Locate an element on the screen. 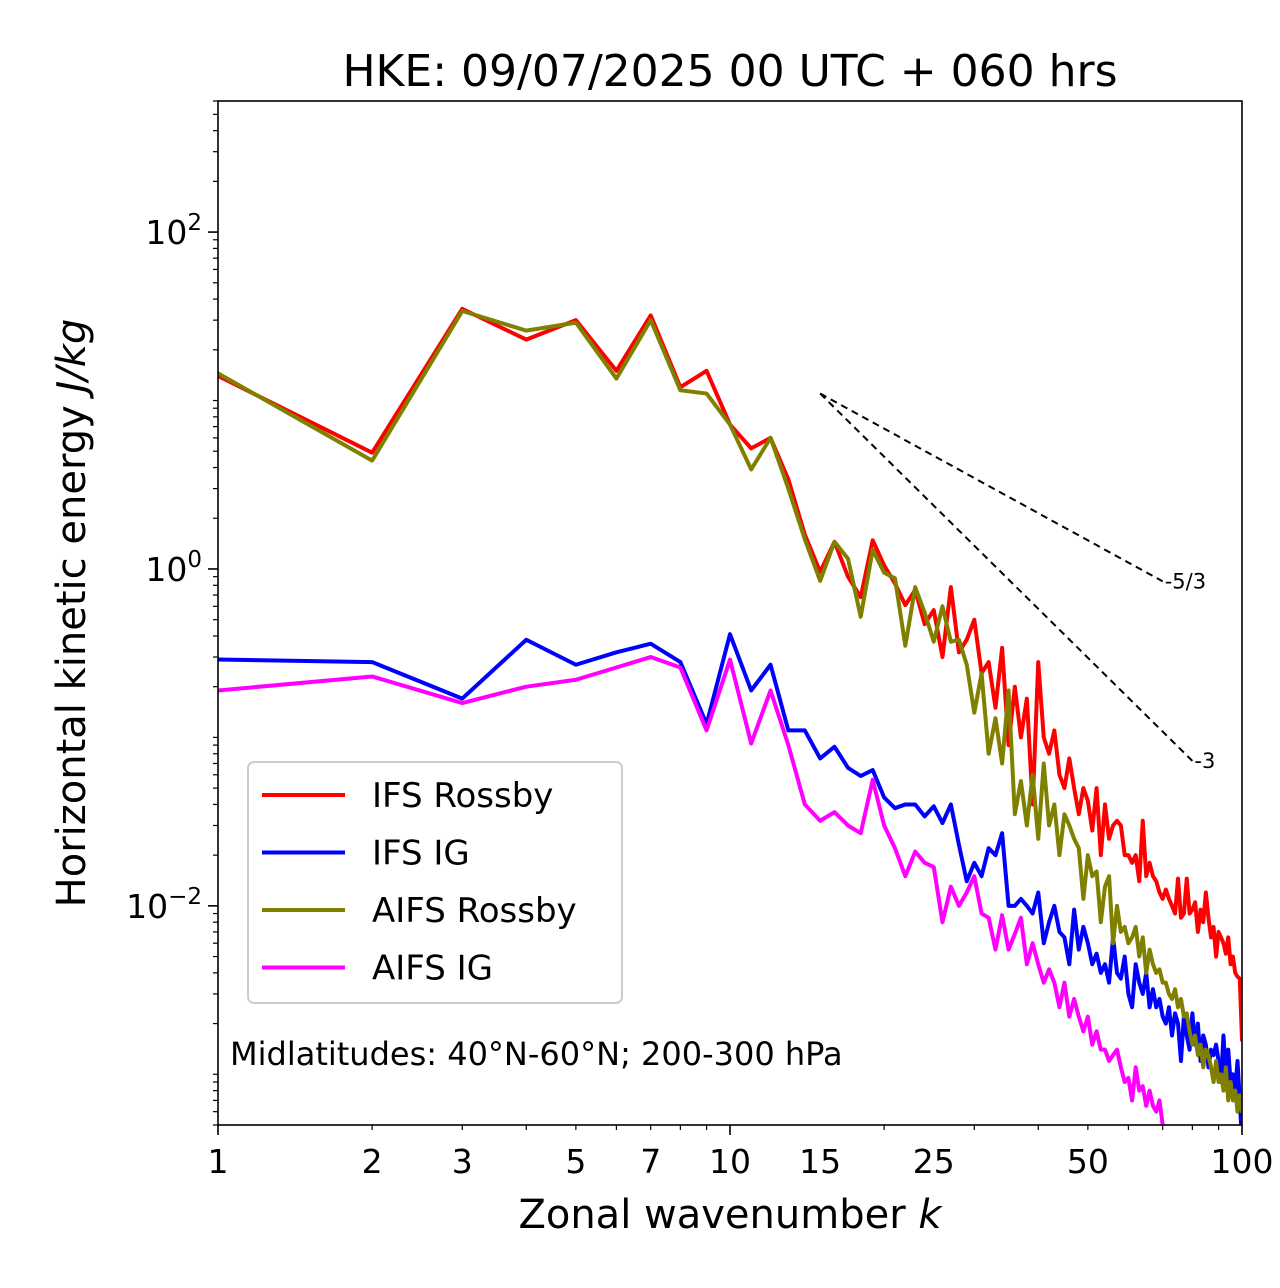 The image size is (1280, 1288). reference-slope-labels: -5/3 -3 is located at coordinates (1190, 671).